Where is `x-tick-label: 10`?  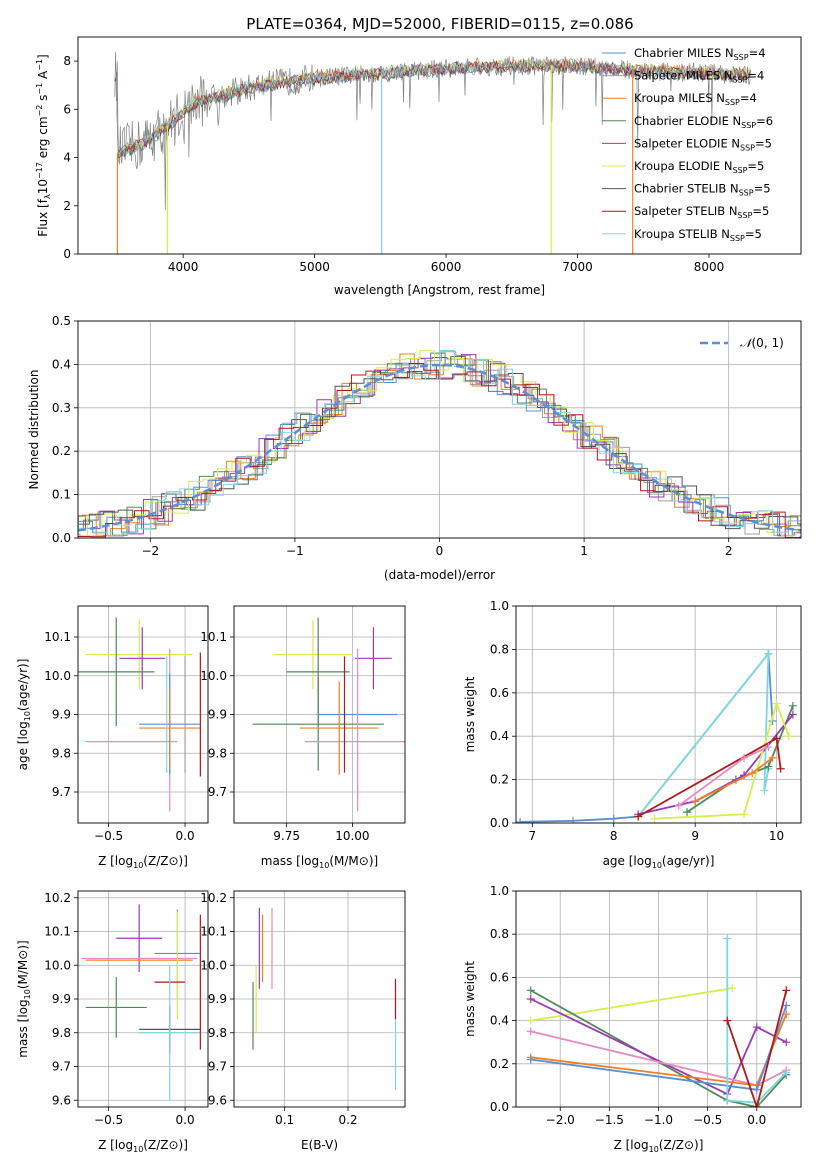
x-tick-label: 10 is located at coordinates (776, 836).